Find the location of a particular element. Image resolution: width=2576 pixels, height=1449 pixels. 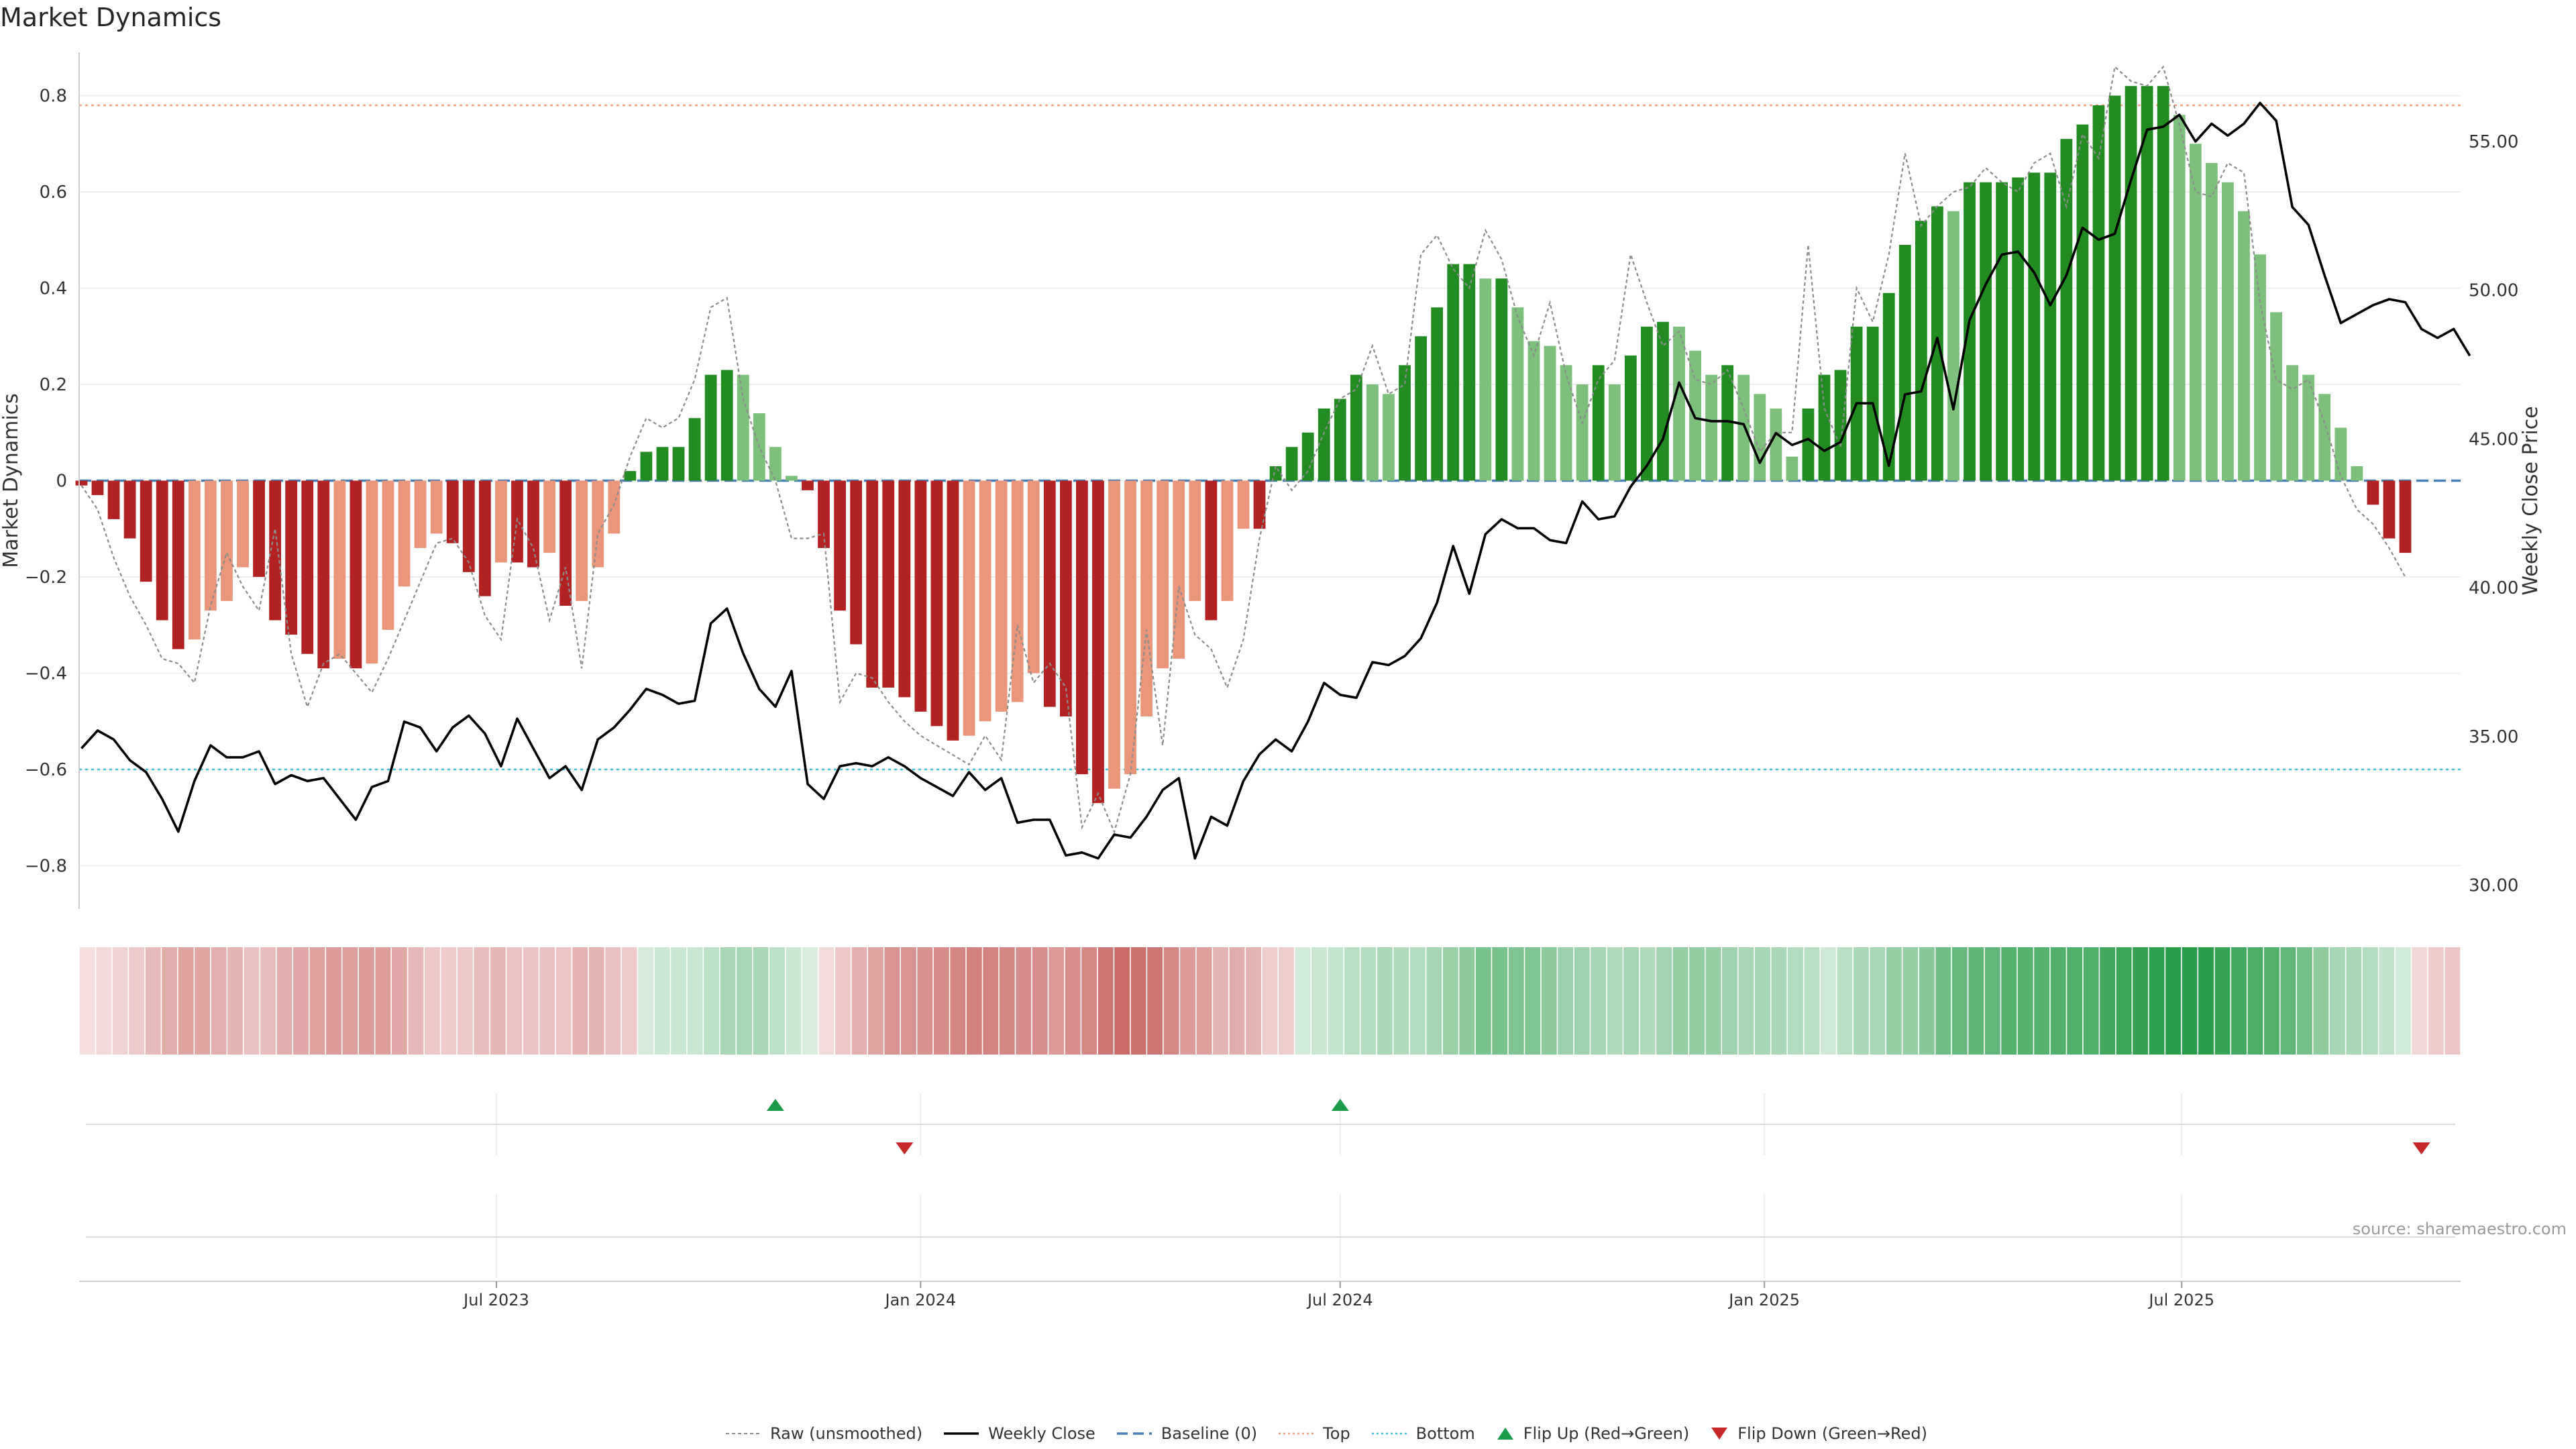

right-tick-label: 40.00 is located at coordinates (2493, 588).